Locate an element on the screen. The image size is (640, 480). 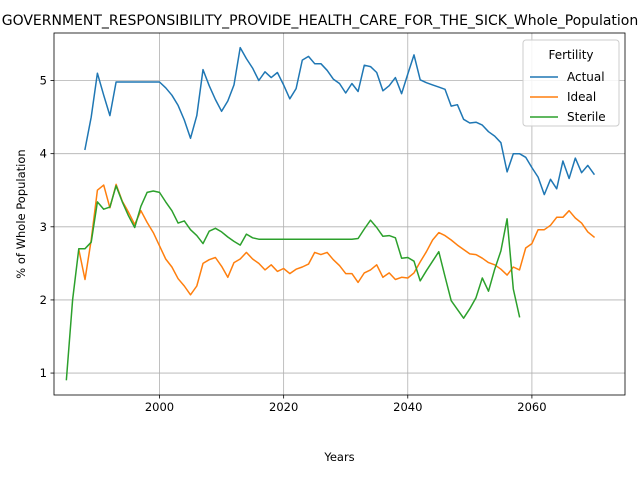
legend-label-ideal: Ideal is located at coordinates (581, 97).